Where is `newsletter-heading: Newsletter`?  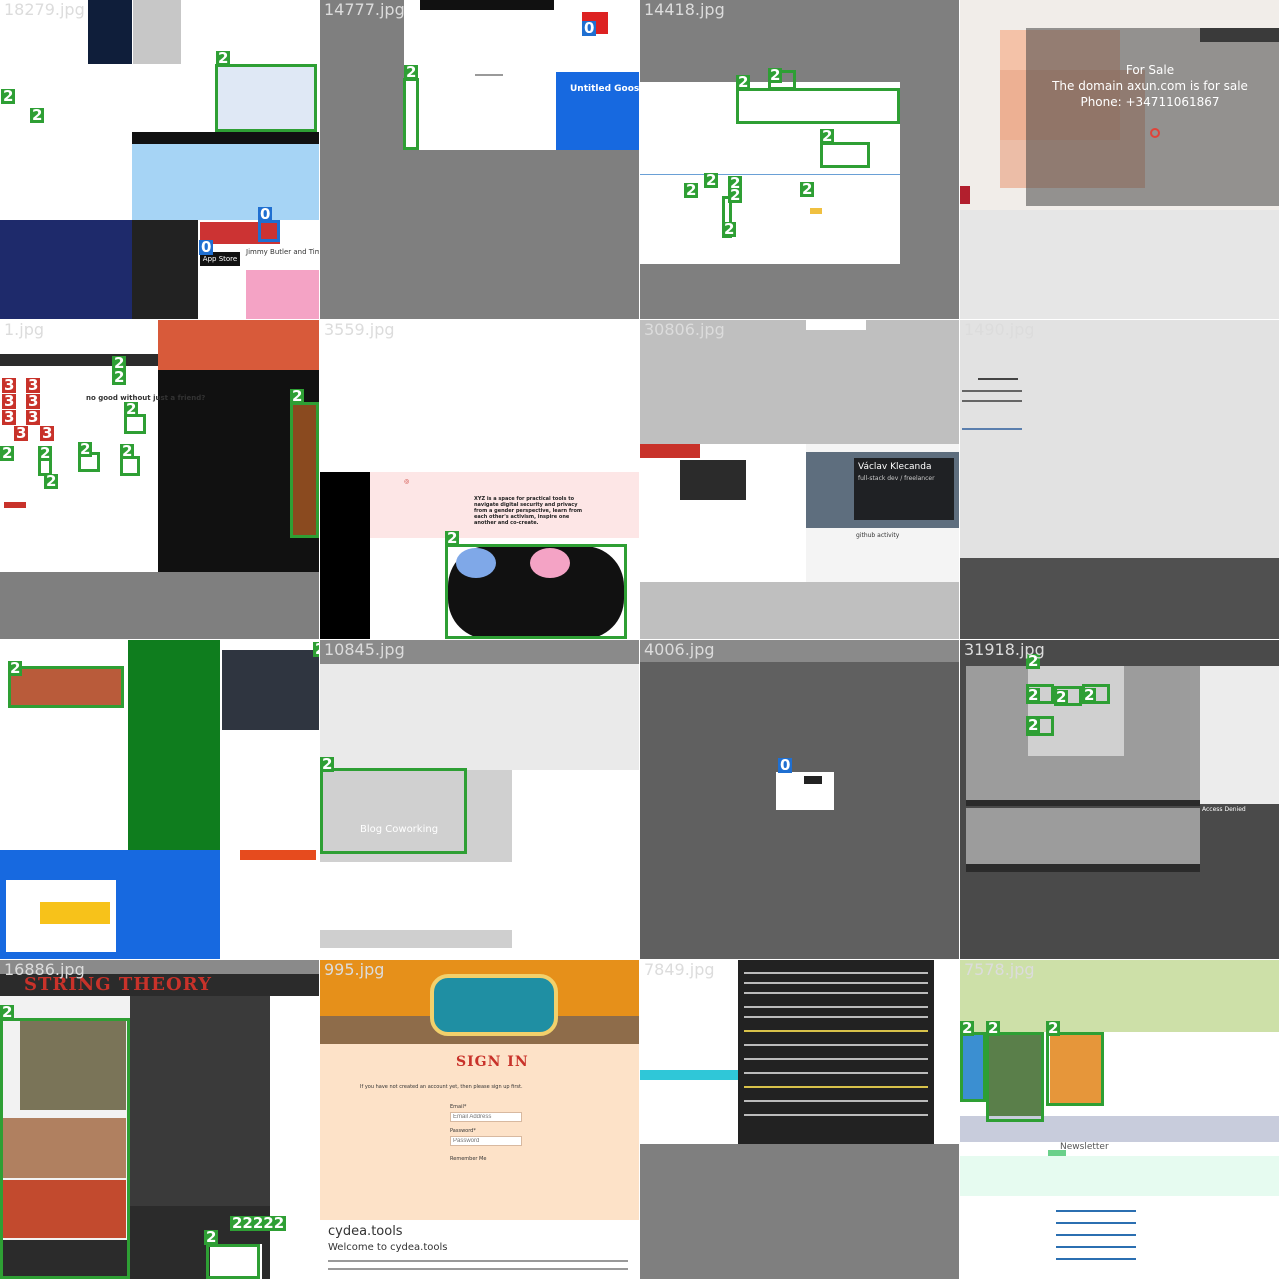 newsletter-heading: Newsletter is located at coordinates (1084, 1147).